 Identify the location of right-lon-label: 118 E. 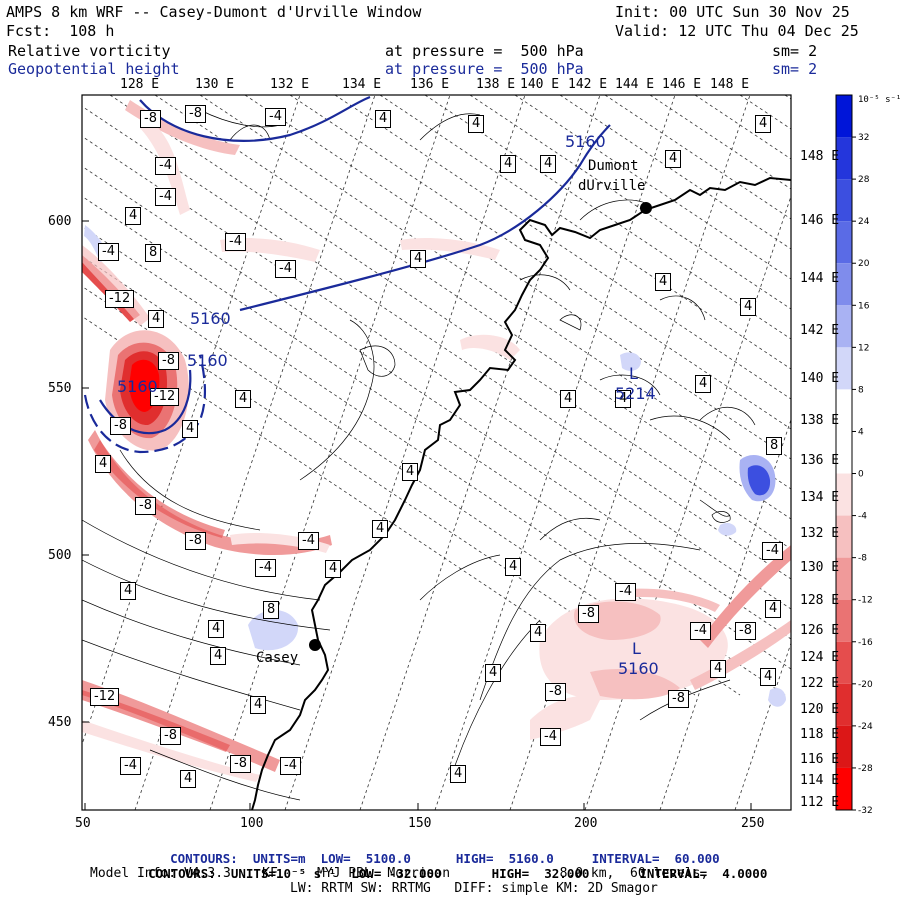
(820, 734).